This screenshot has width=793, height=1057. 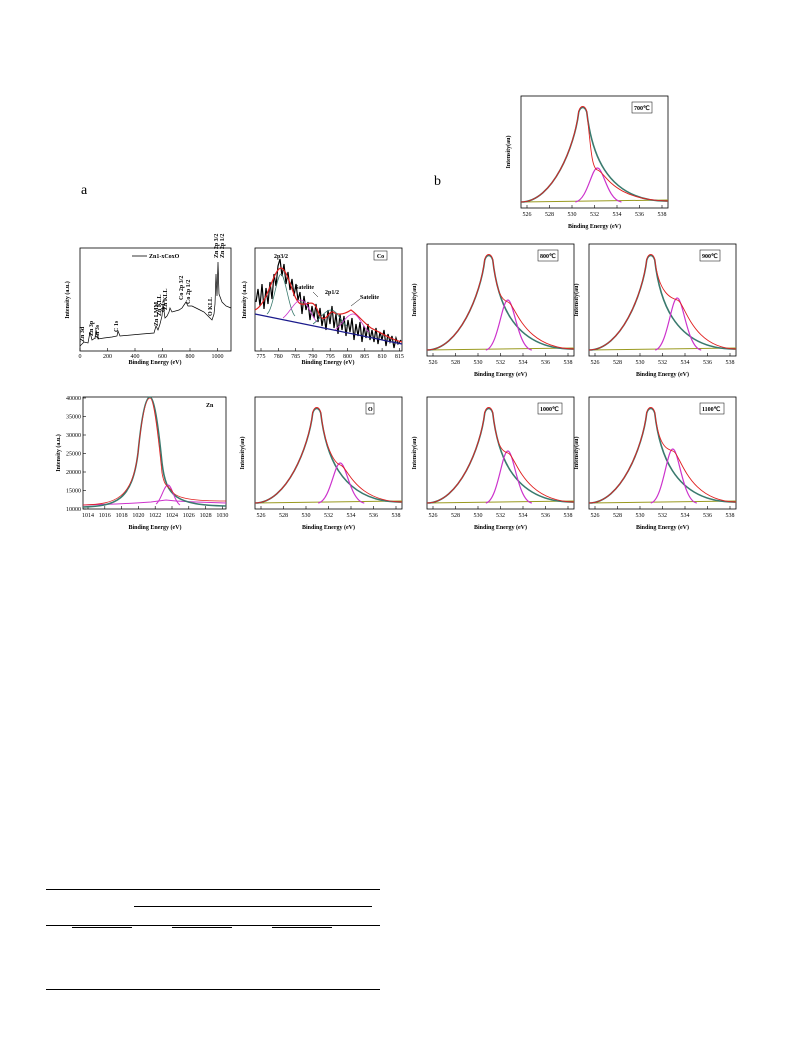 I want to click on survey-xtick: 1000, so click(x=218, y=357).